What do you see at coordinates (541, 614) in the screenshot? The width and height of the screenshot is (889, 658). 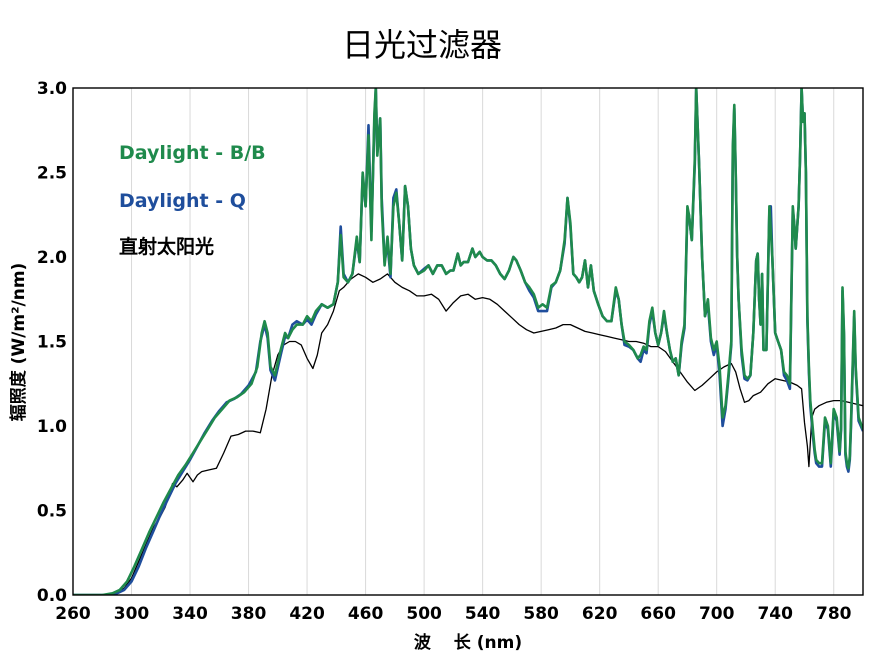 I see `x-tick-label-580: 580` at bounding box center [541, 614].